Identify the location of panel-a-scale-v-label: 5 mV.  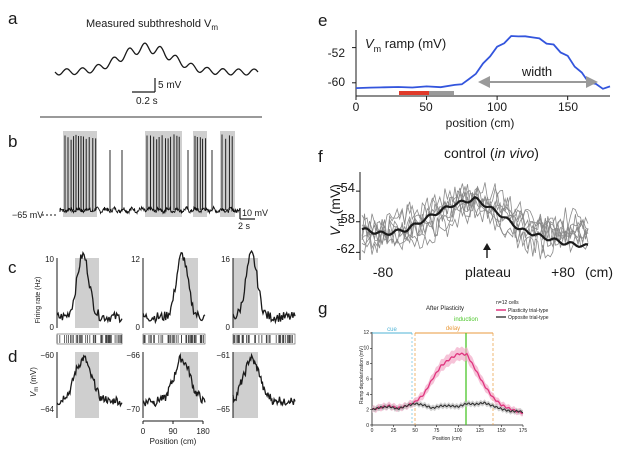
(170, 85).